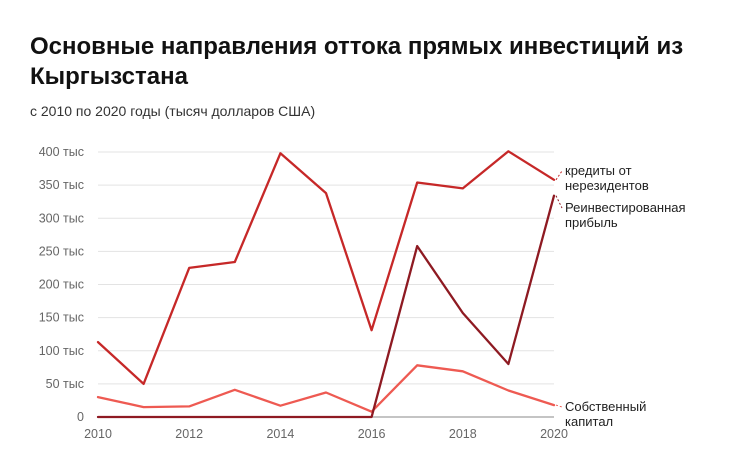  I want to click on y-tick-label: 150 тыс, so click(61, 318).